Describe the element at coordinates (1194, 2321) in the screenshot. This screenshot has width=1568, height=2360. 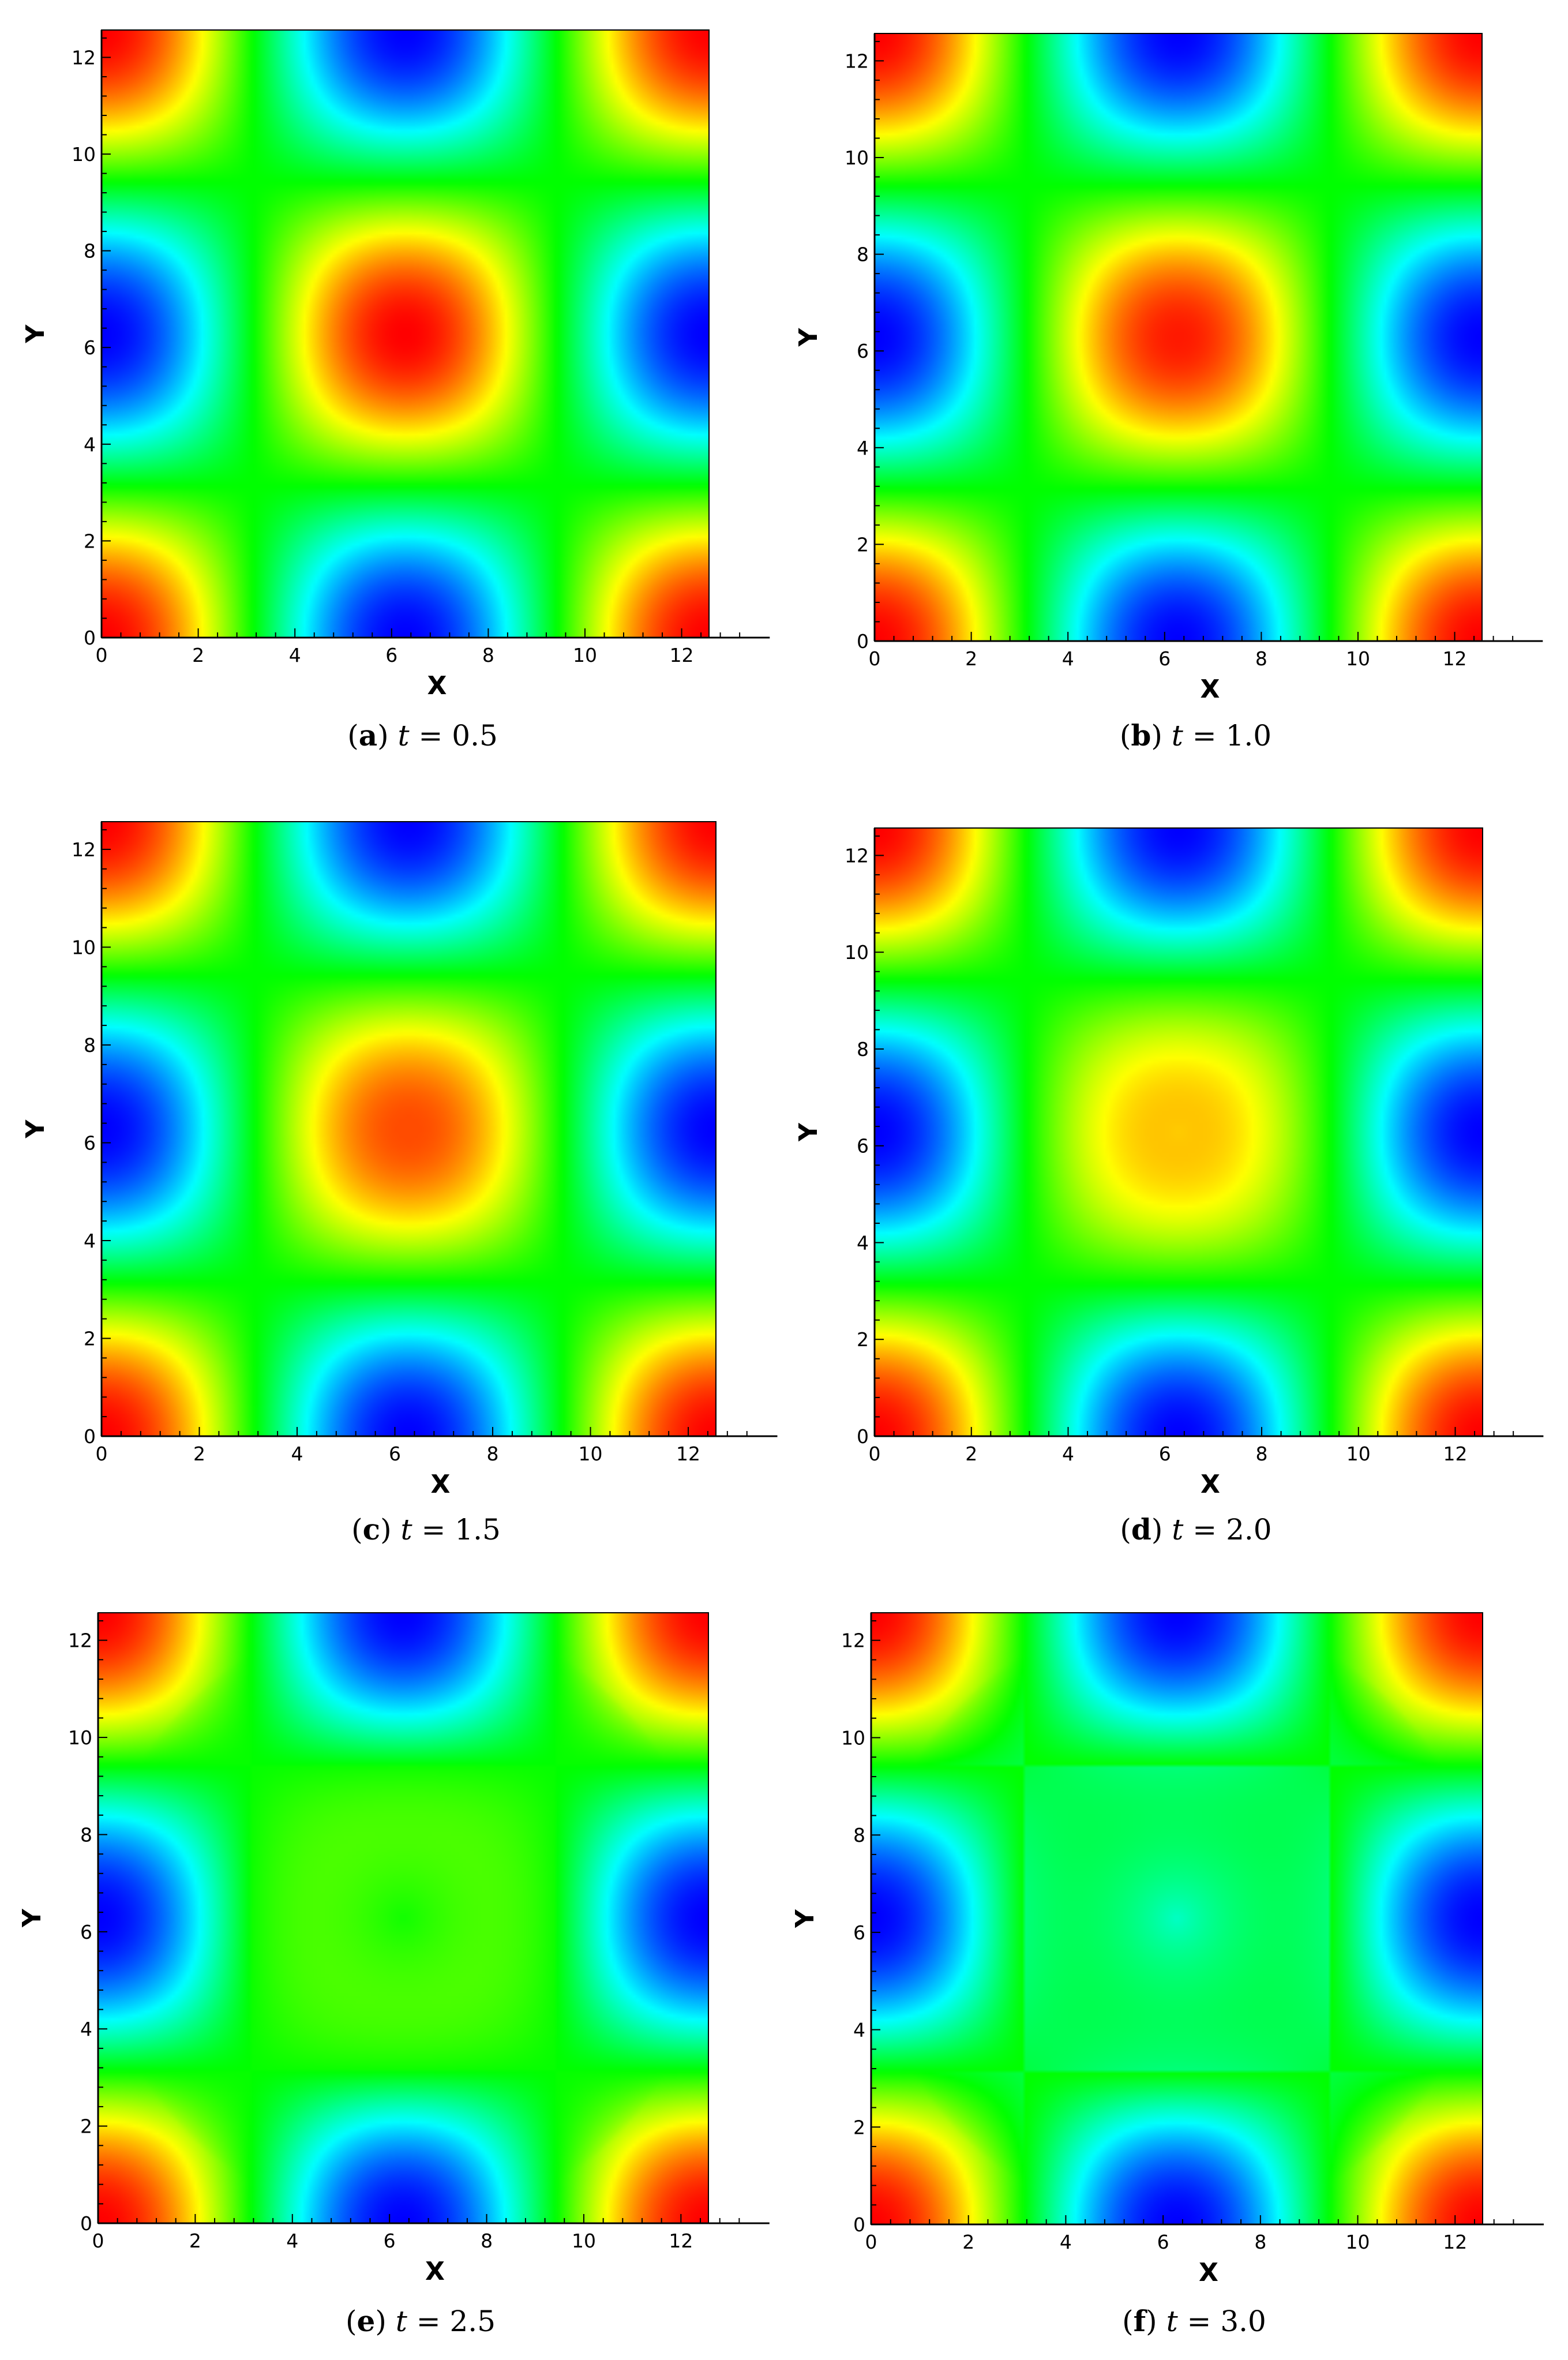
I see `panel-caption: (f) t = 3.0` at that location.